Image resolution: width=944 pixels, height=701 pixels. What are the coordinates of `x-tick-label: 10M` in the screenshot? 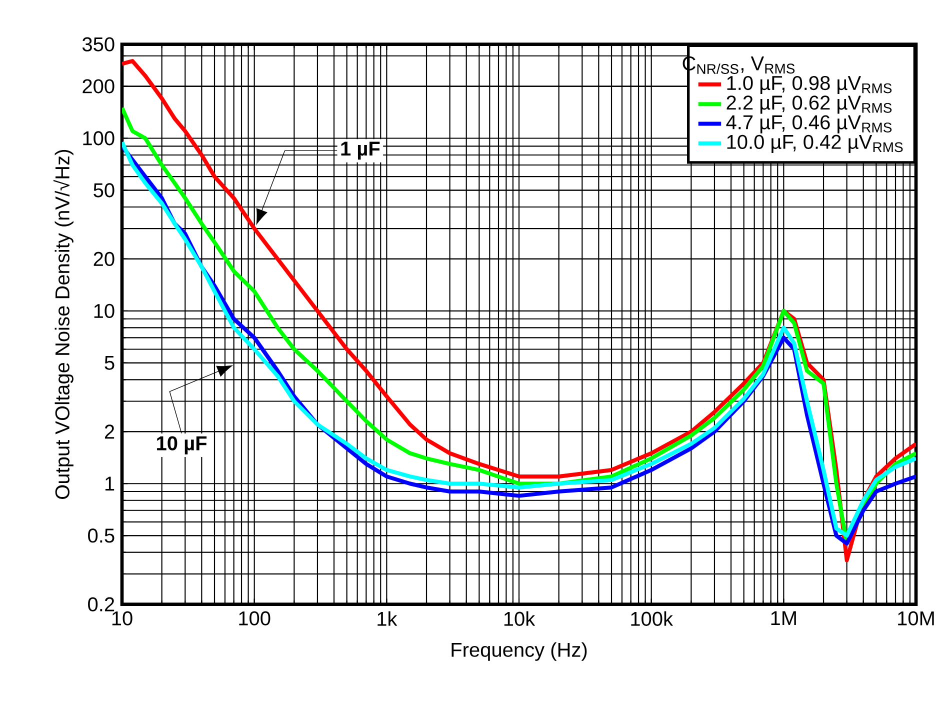 It's located at (916, 618).